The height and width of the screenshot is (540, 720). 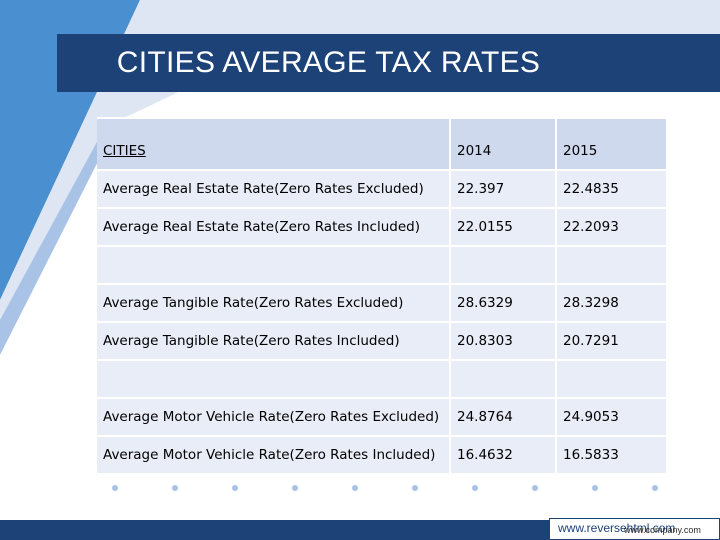 What do you see at coordinates (360, 530) in the screenshot?
I see `footer-bar` at bounding box center [360, 530].